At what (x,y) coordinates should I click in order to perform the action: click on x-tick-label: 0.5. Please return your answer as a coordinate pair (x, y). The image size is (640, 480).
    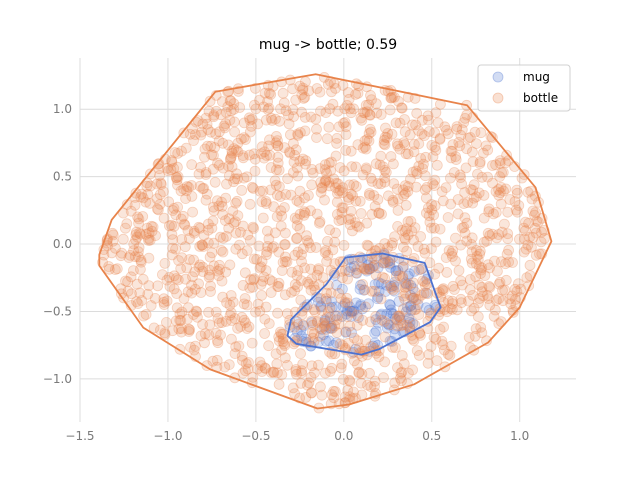
    Looking at the image, I should click on (431, 436).